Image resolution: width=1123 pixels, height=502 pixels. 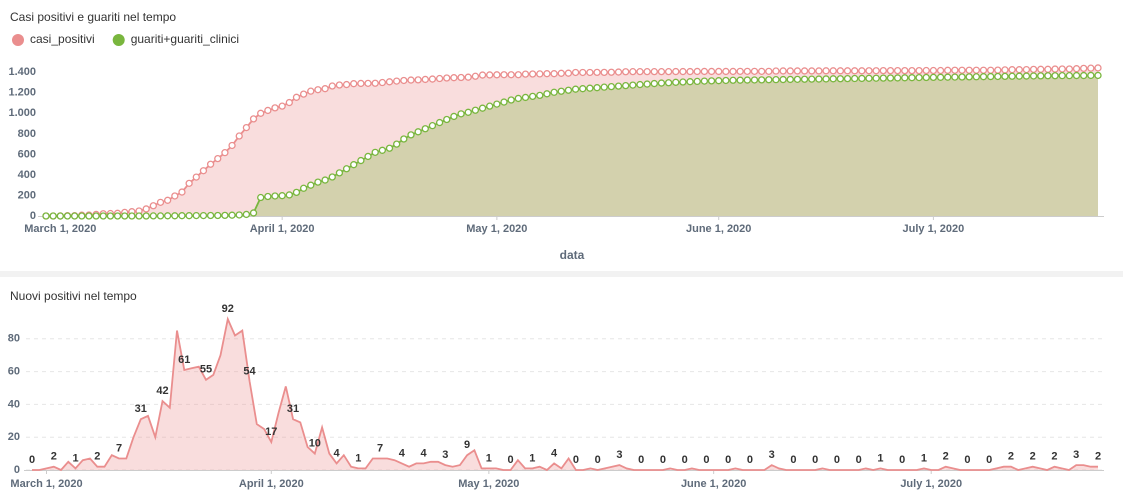 What do you see at coordinates (271, 432) in the screenshot?
I see `data-label: 17` at bounding box center [271, 432].